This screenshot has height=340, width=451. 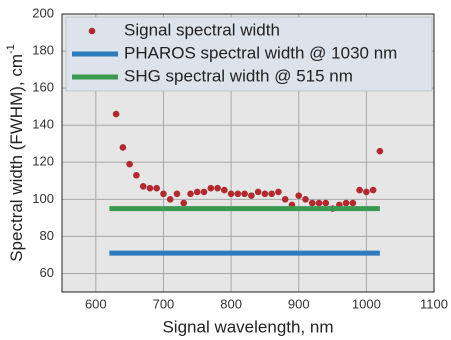 I want to click on x-tick-label: 600, so click(x=96, y=303).